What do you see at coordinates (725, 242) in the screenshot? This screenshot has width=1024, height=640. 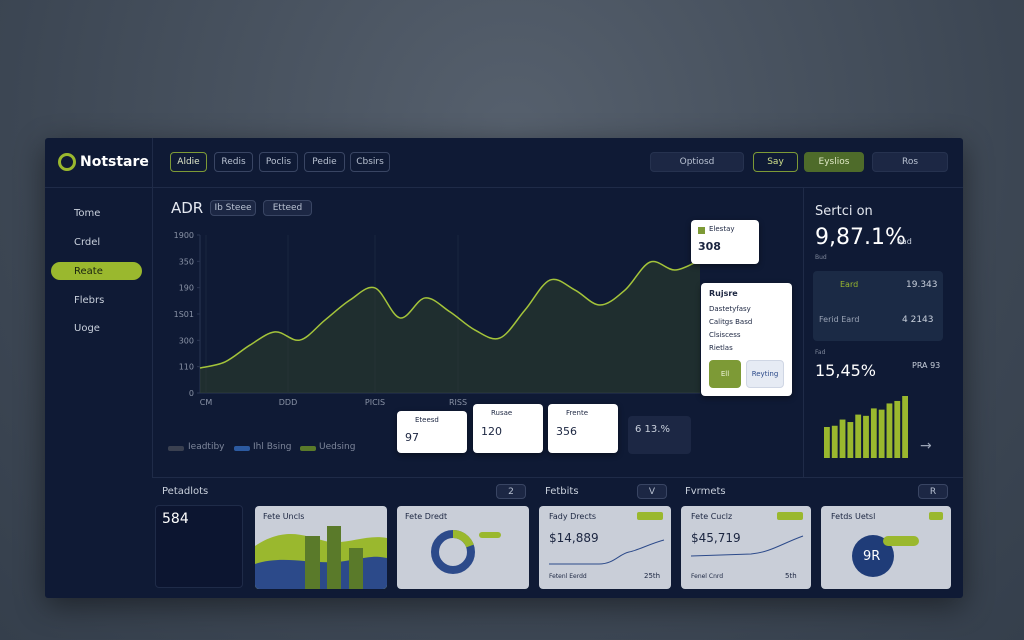 I see `tooltip: Elestay 308` at bounding box center [725, 242].